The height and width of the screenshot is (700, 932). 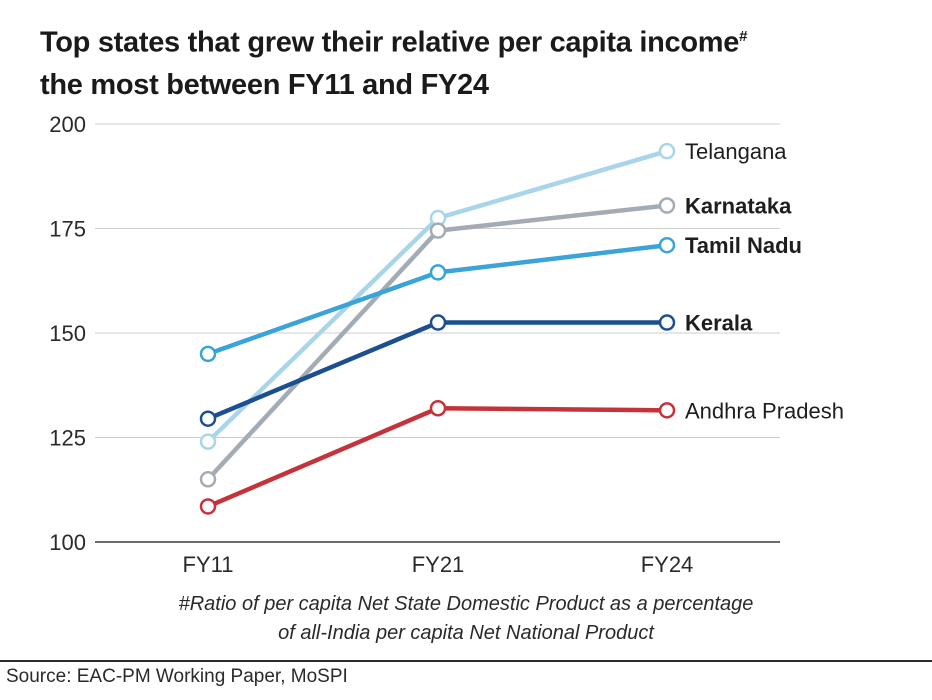 I want to click on y-tick-label: 175, so click(x=67, y=229).